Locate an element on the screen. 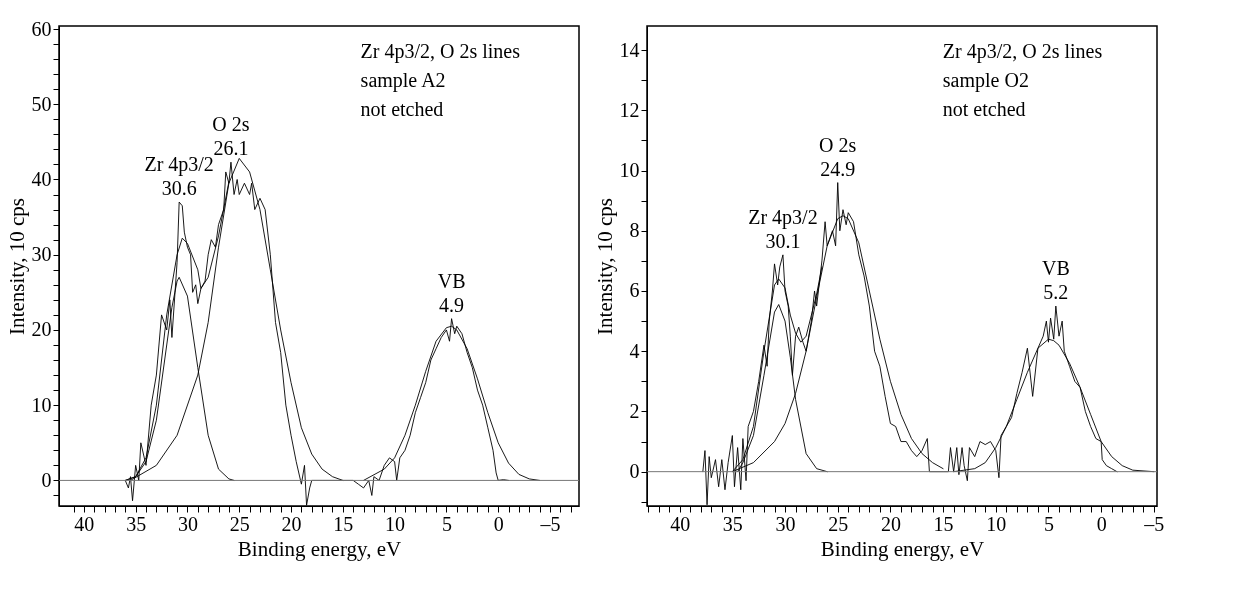 Image resolution: width=1239 pixels, height=599 pixels. y-tick-label: 6 is located at coordinates (634, 290).